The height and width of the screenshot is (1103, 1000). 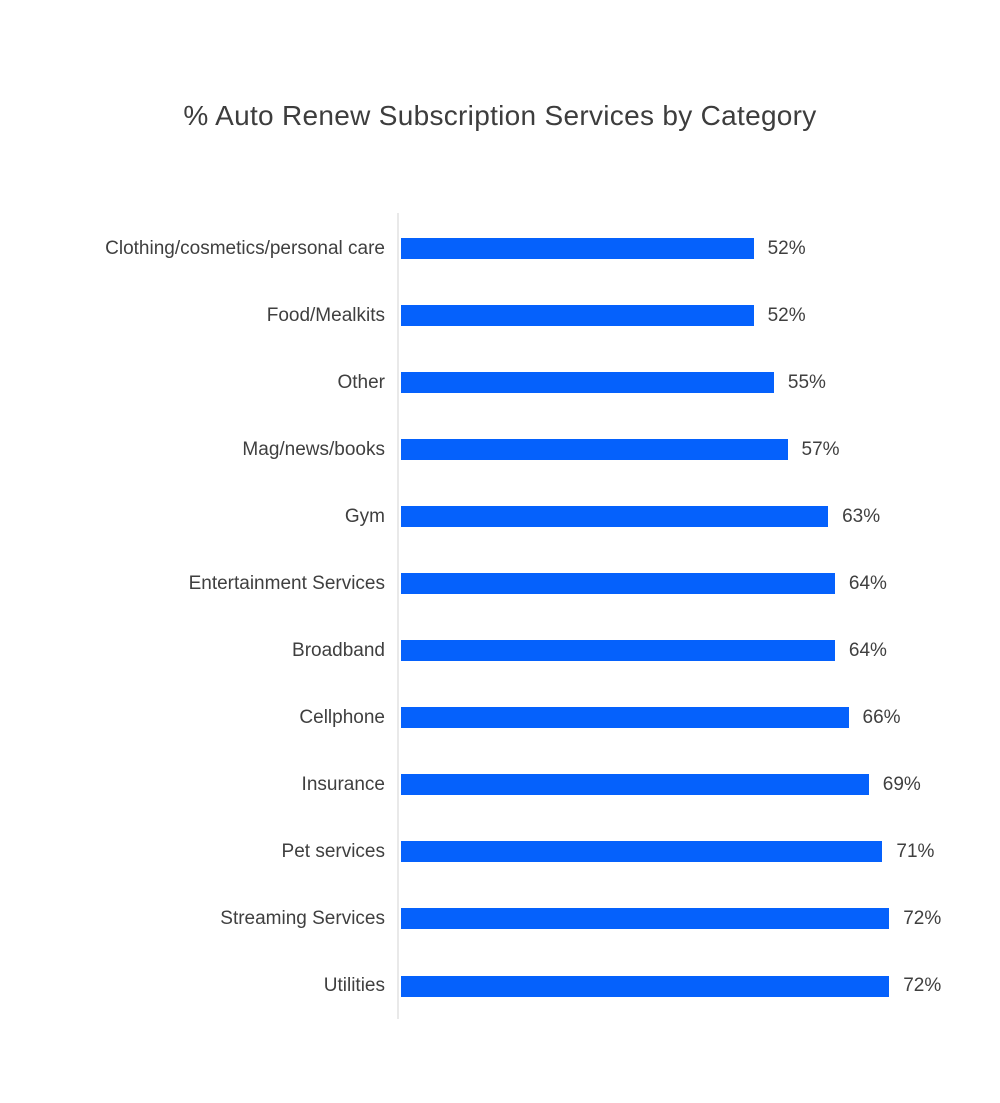 I want to click on value-label: 66%, so click(x=881, y=717).